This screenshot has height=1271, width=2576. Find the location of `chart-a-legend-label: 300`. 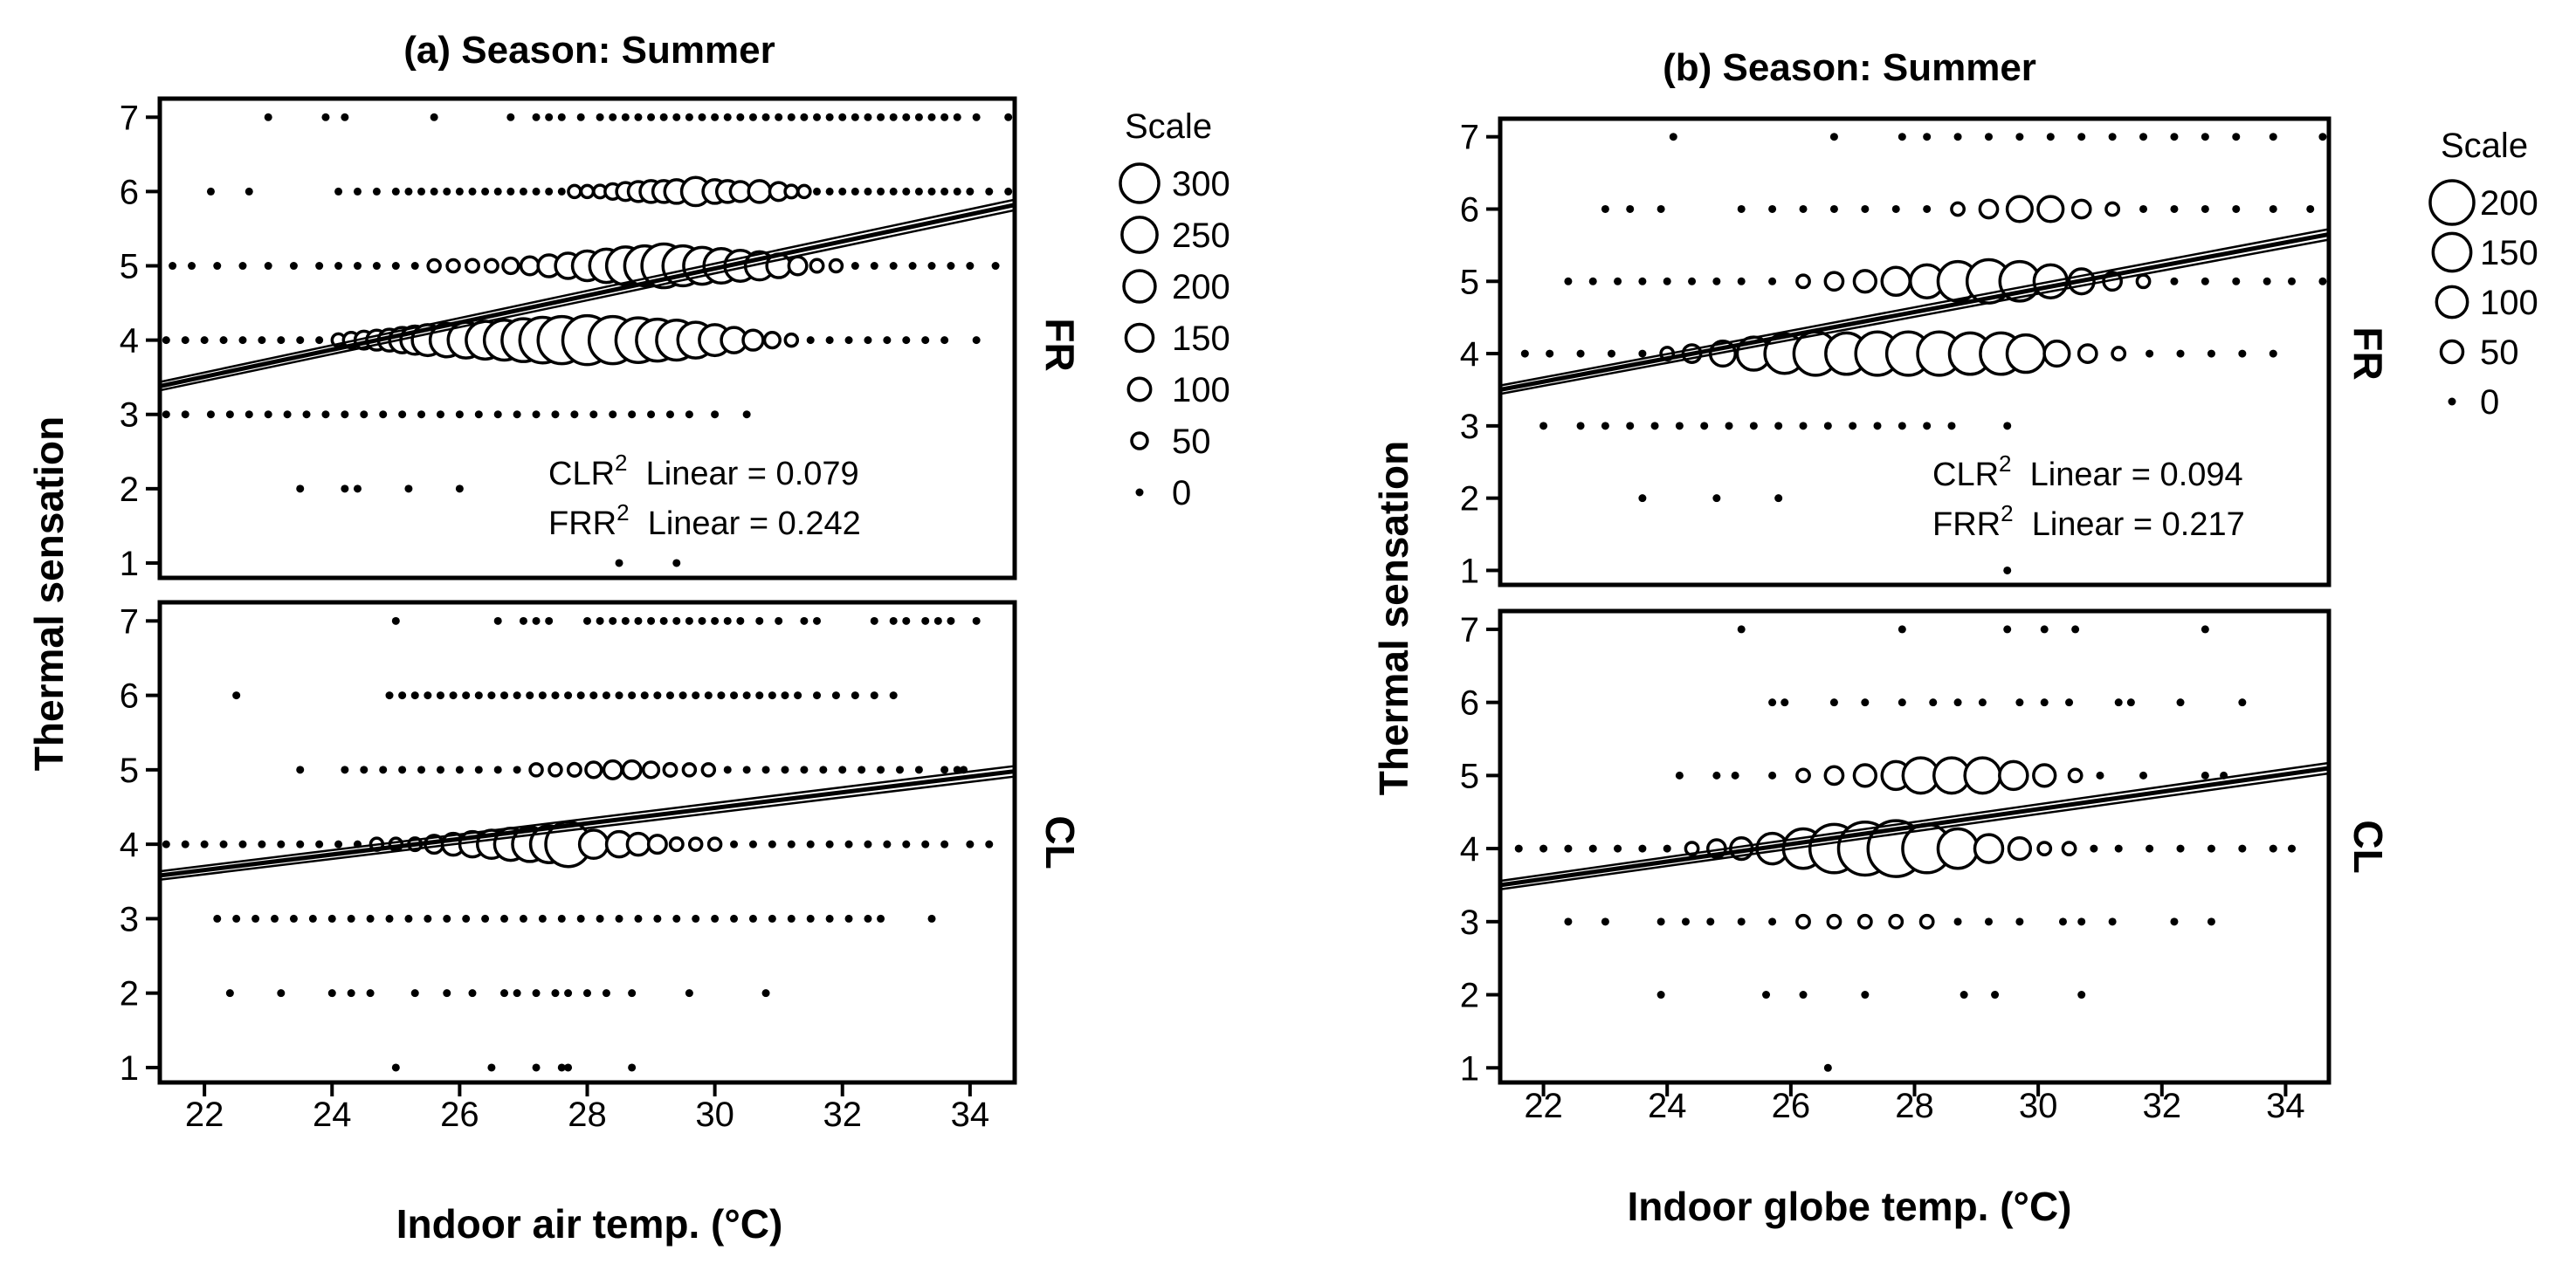

chart-a-legend-label: 300 is located at coordinates (1201, 184).